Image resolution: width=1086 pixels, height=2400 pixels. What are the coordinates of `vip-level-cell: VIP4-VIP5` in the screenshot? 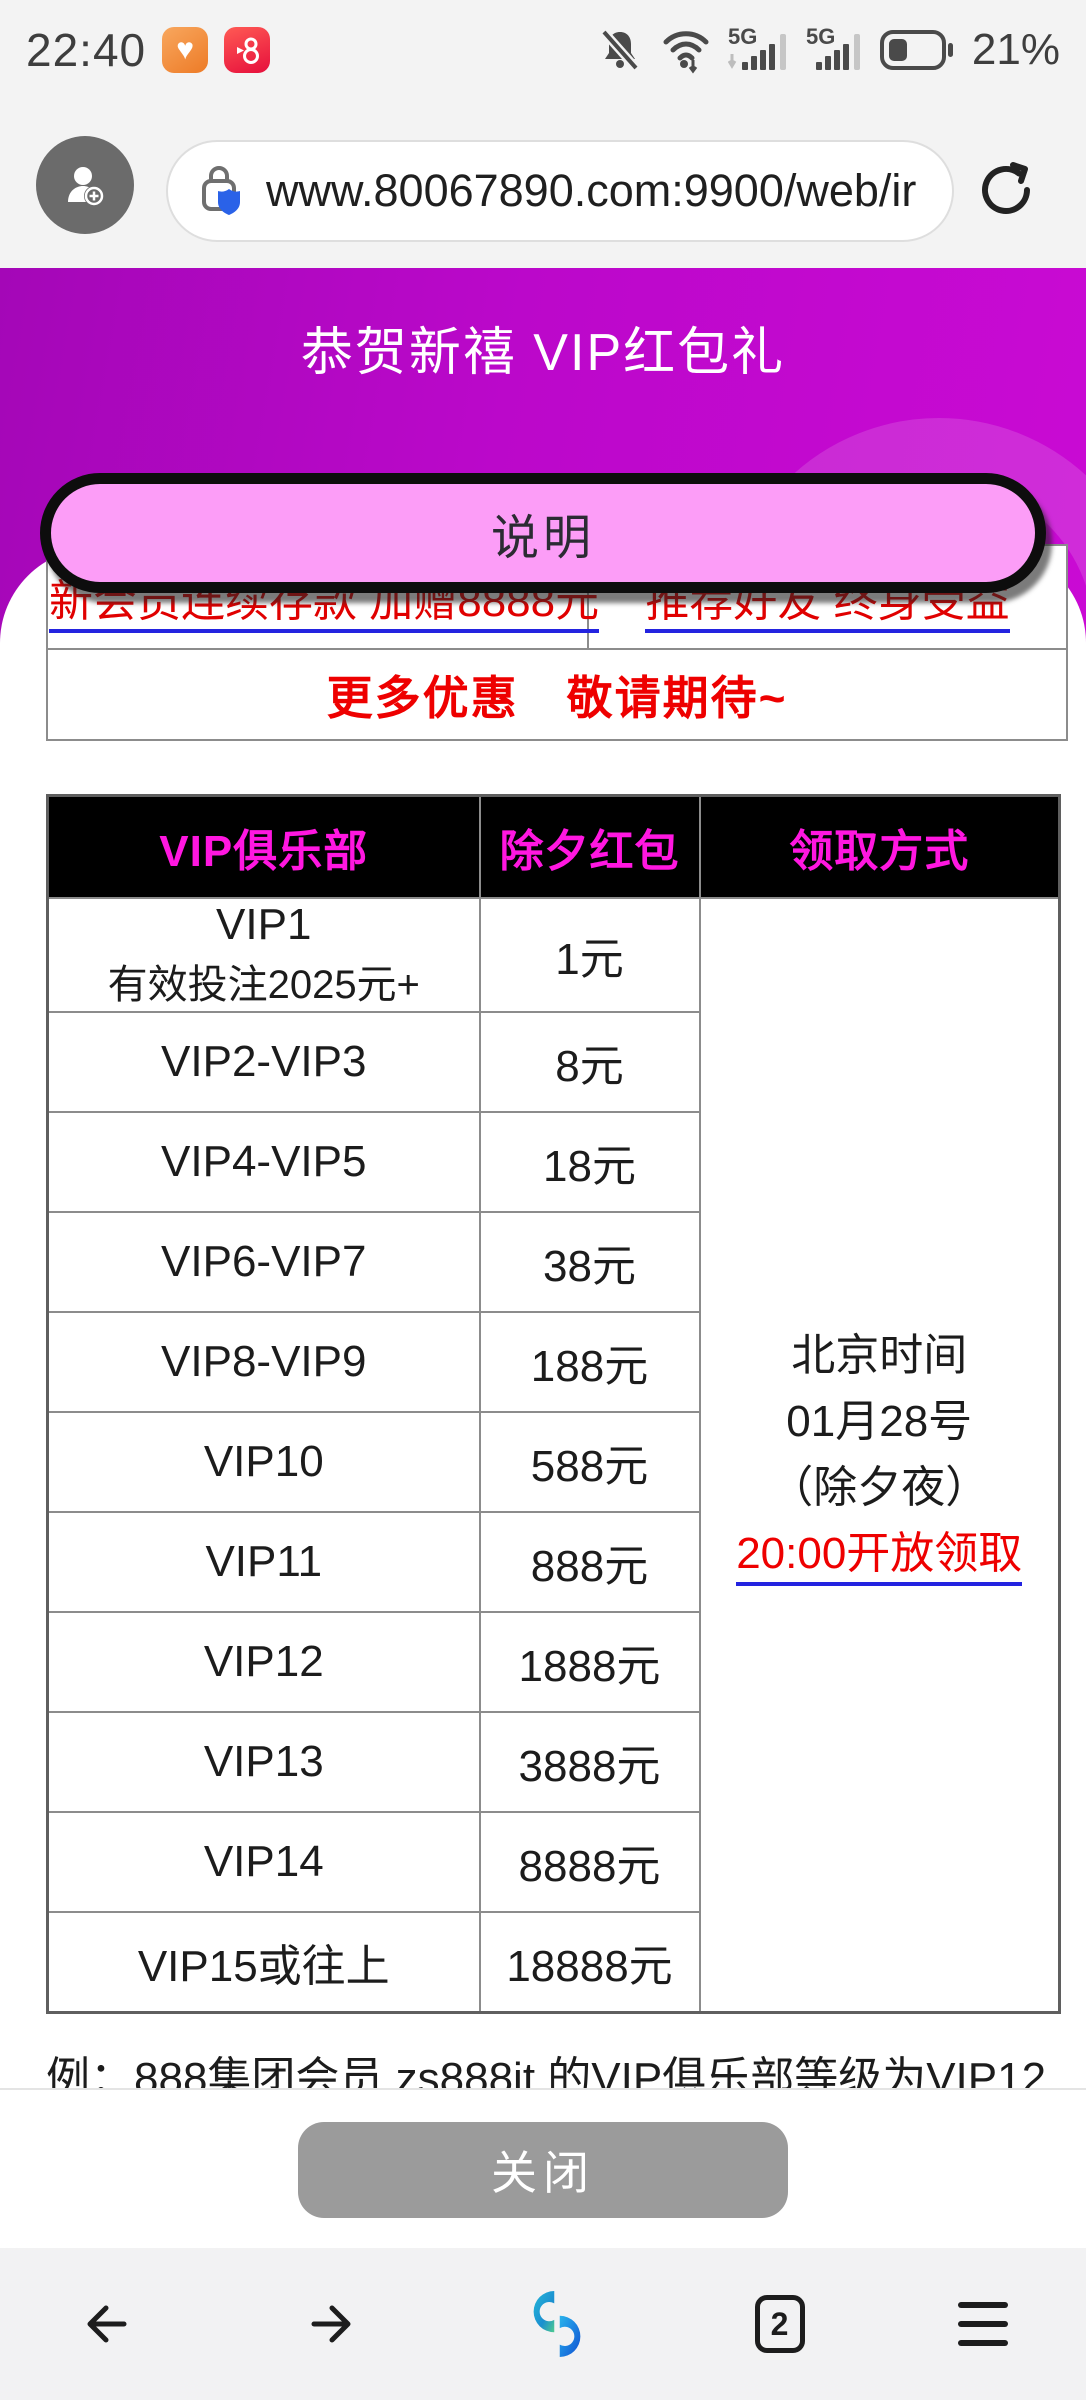 It's located at (263, 1162).